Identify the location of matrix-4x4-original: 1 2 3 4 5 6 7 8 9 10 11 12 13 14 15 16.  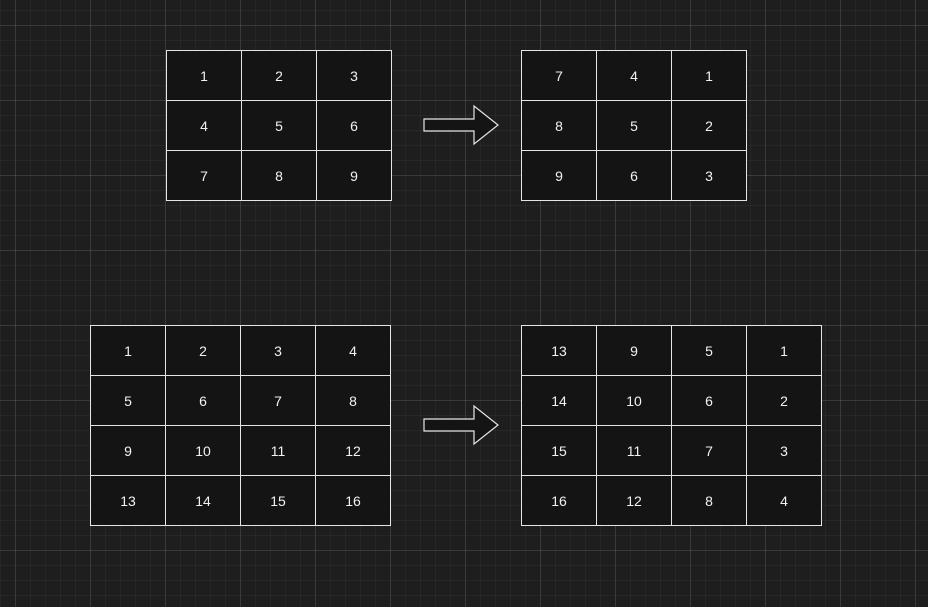
(240, 425).